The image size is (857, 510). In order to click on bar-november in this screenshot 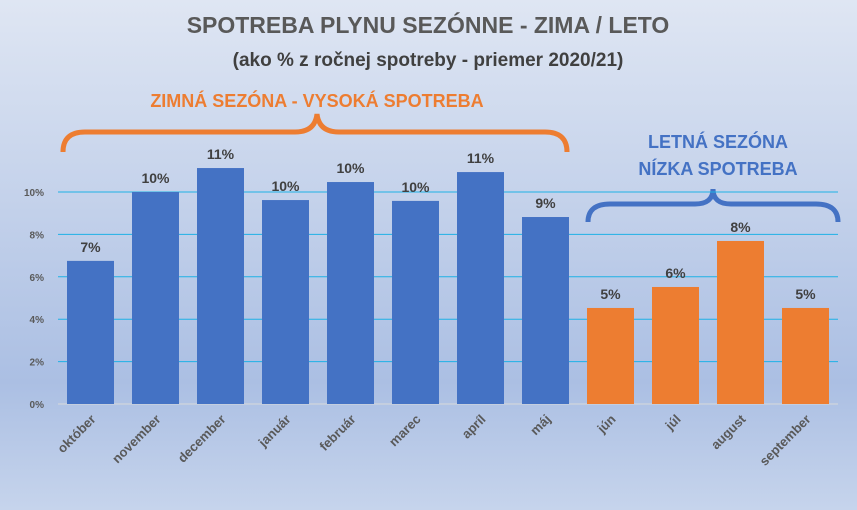, I will do `click(155, 298)`.